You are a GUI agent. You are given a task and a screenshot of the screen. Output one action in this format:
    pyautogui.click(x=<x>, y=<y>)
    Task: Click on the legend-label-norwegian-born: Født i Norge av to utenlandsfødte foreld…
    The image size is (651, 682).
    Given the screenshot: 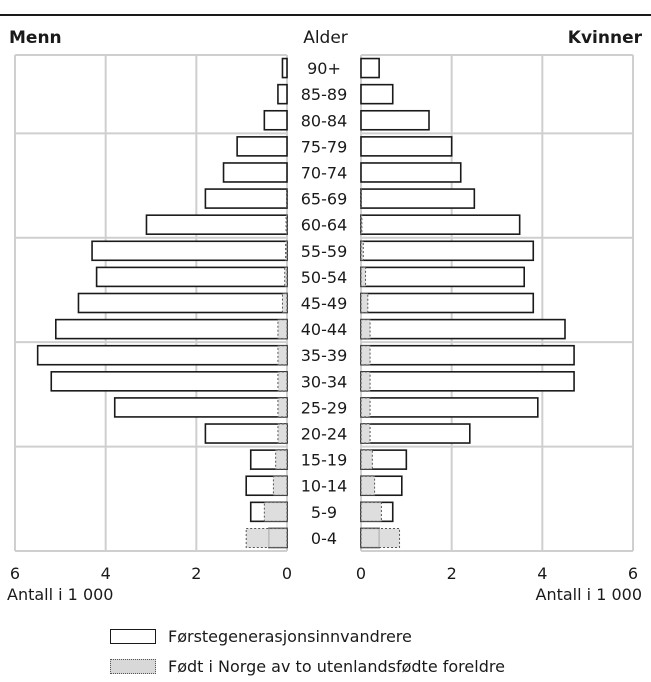 What is the action you would take?
    pyautogui.click(x=336, y=666)
    